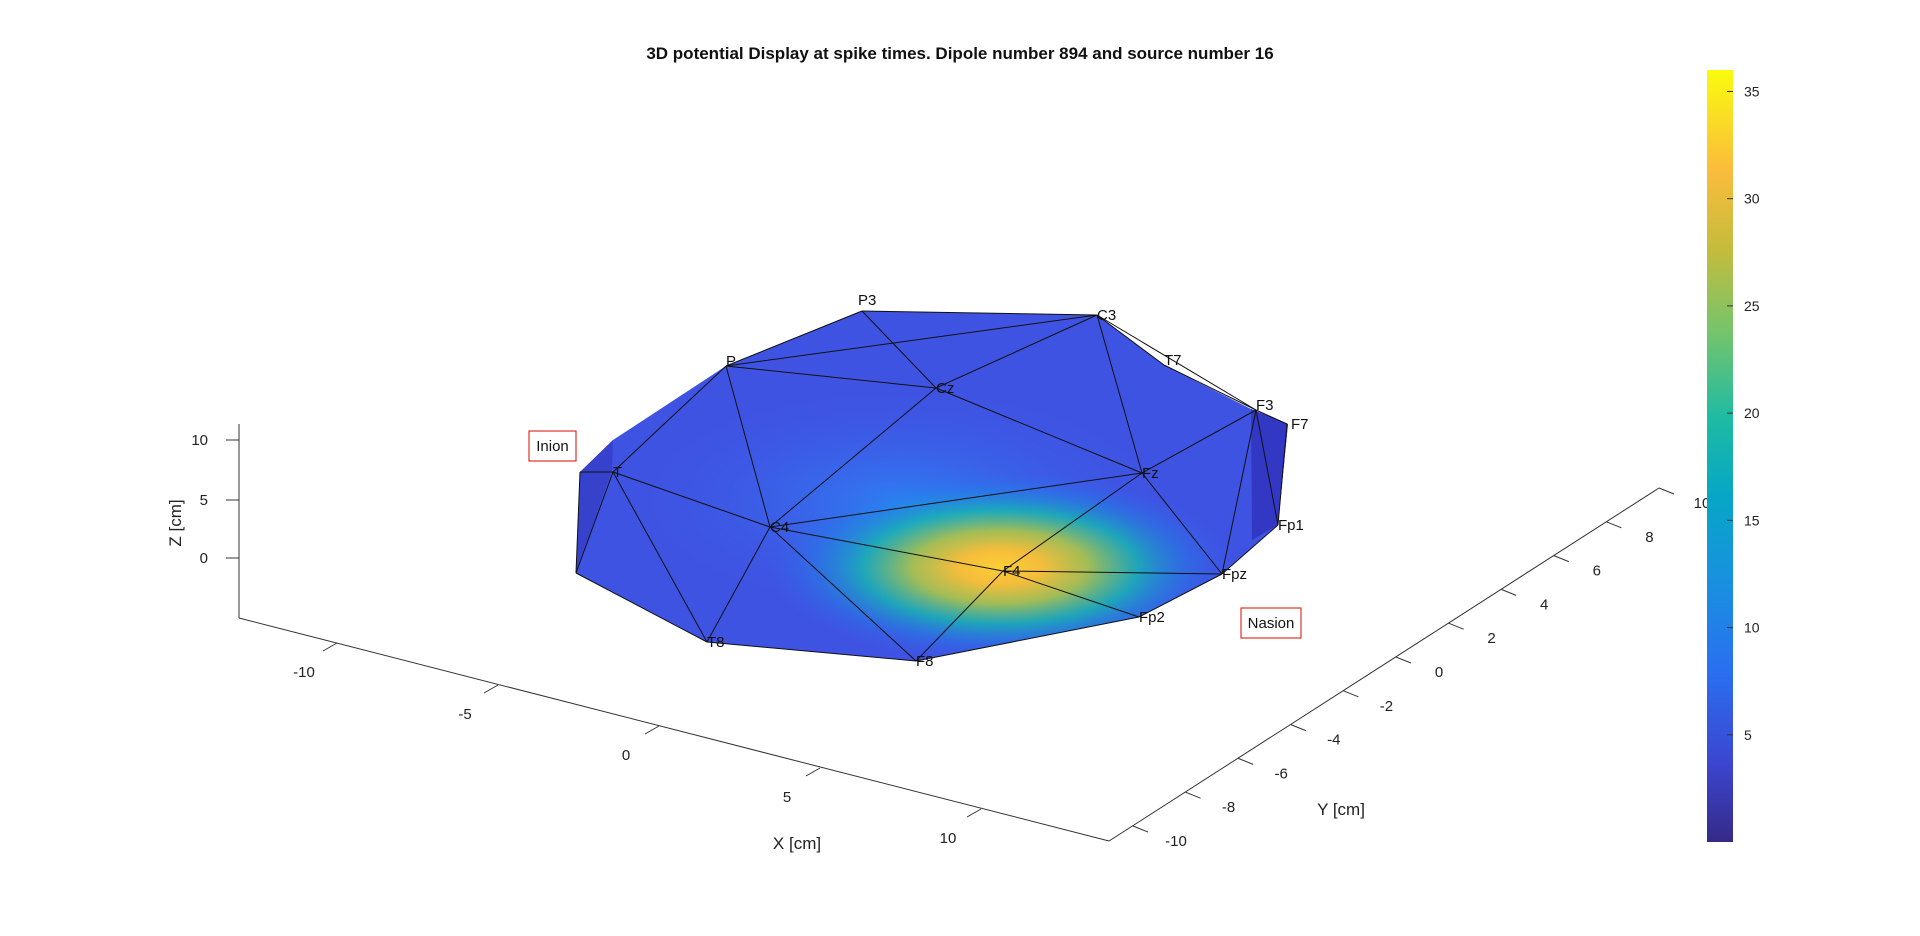 The height and width of the screenshot is (936, 1920). I want to click on colorbar: 35 30 25 20 15 10 5, so click(1733, 456).